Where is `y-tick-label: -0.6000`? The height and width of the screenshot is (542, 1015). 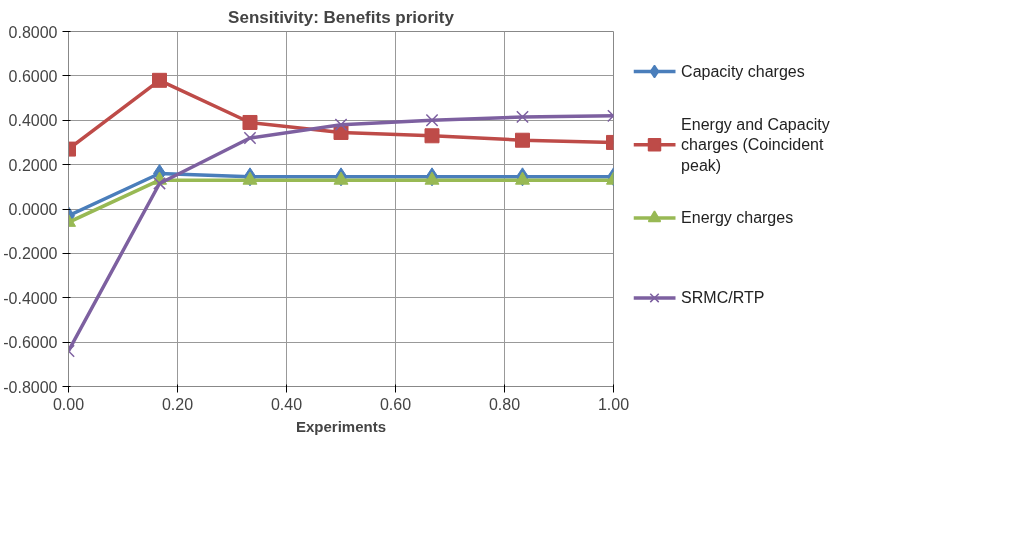
y-tick-label: -0.6000 is located at coordinates (30, 343).